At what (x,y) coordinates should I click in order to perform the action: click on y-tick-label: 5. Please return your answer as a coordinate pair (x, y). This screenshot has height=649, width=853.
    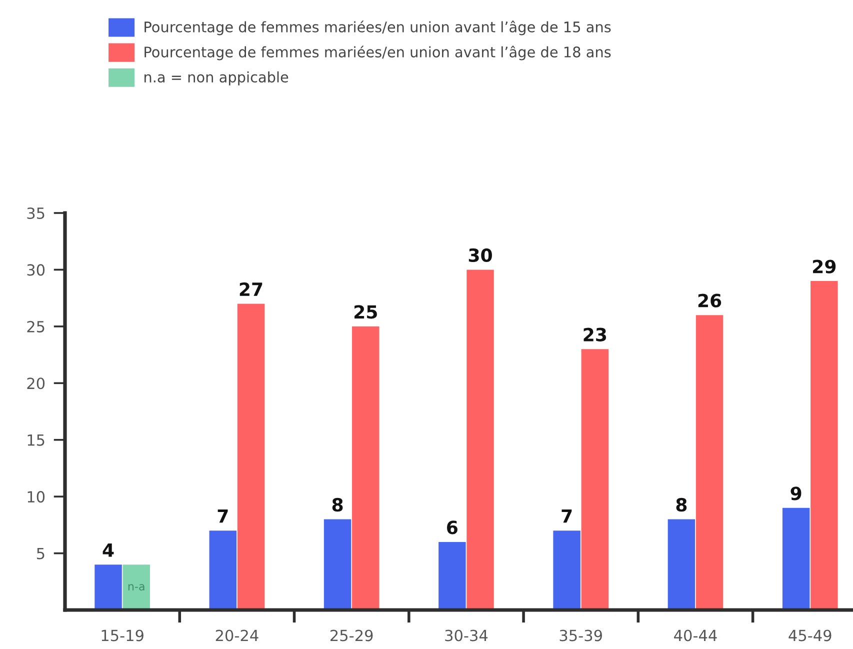
    Looking at the image, I should click on (40, 554).